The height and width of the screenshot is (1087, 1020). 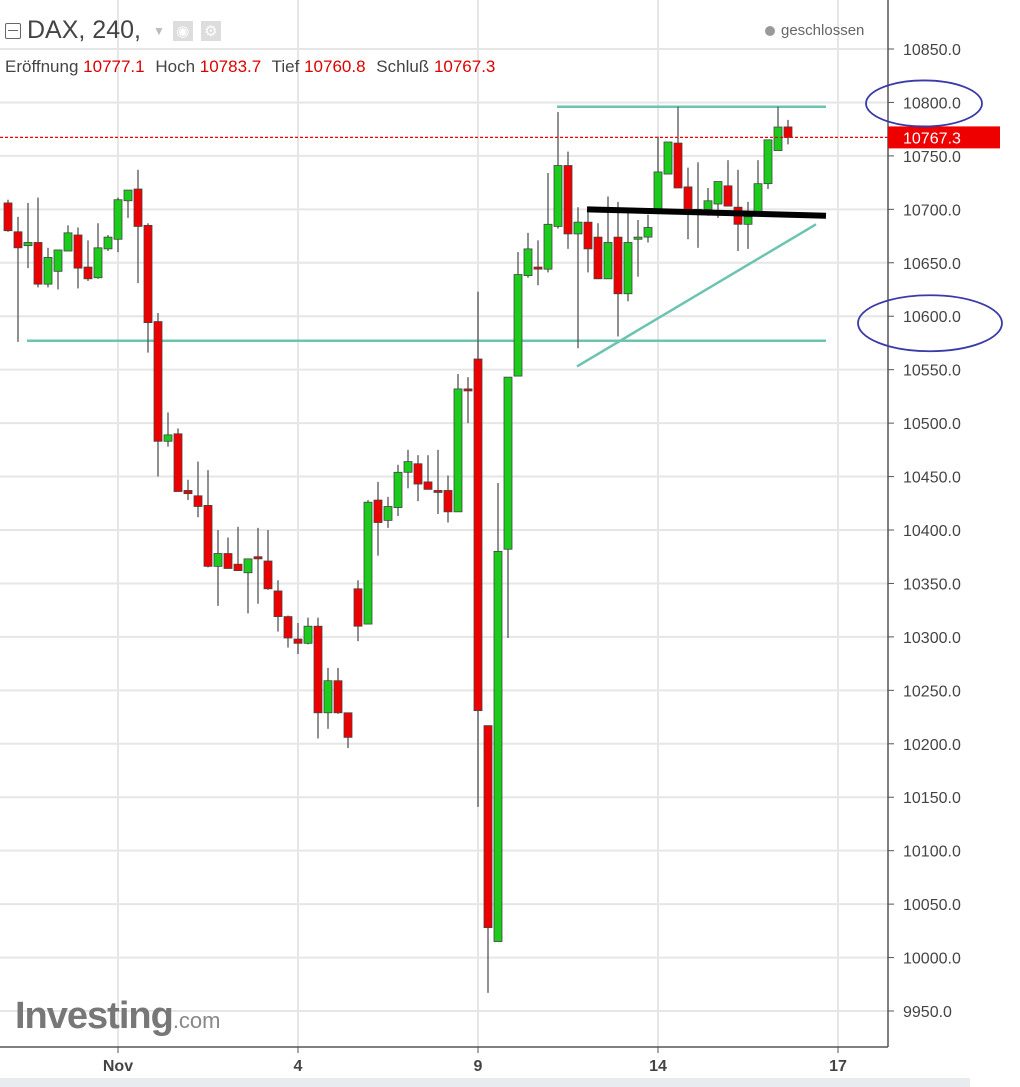 What do you see at coordinates (182, 30) in the screenshot?
I see `eye-icon: ◉` at bounding box center [182, 30].